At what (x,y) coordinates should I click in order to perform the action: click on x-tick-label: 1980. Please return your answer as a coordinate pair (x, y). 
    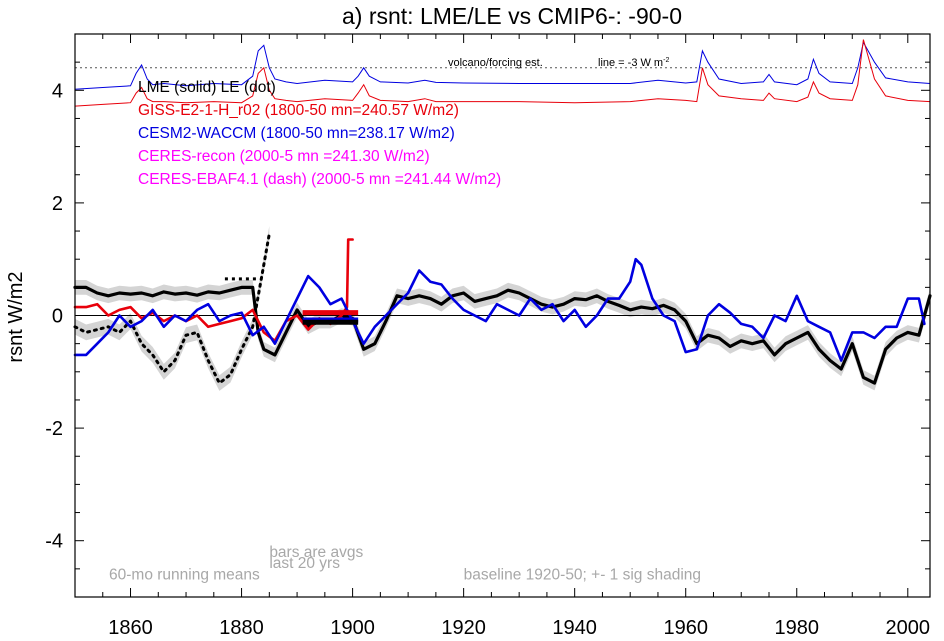
    Looking at the image, I should click on (797, 628).